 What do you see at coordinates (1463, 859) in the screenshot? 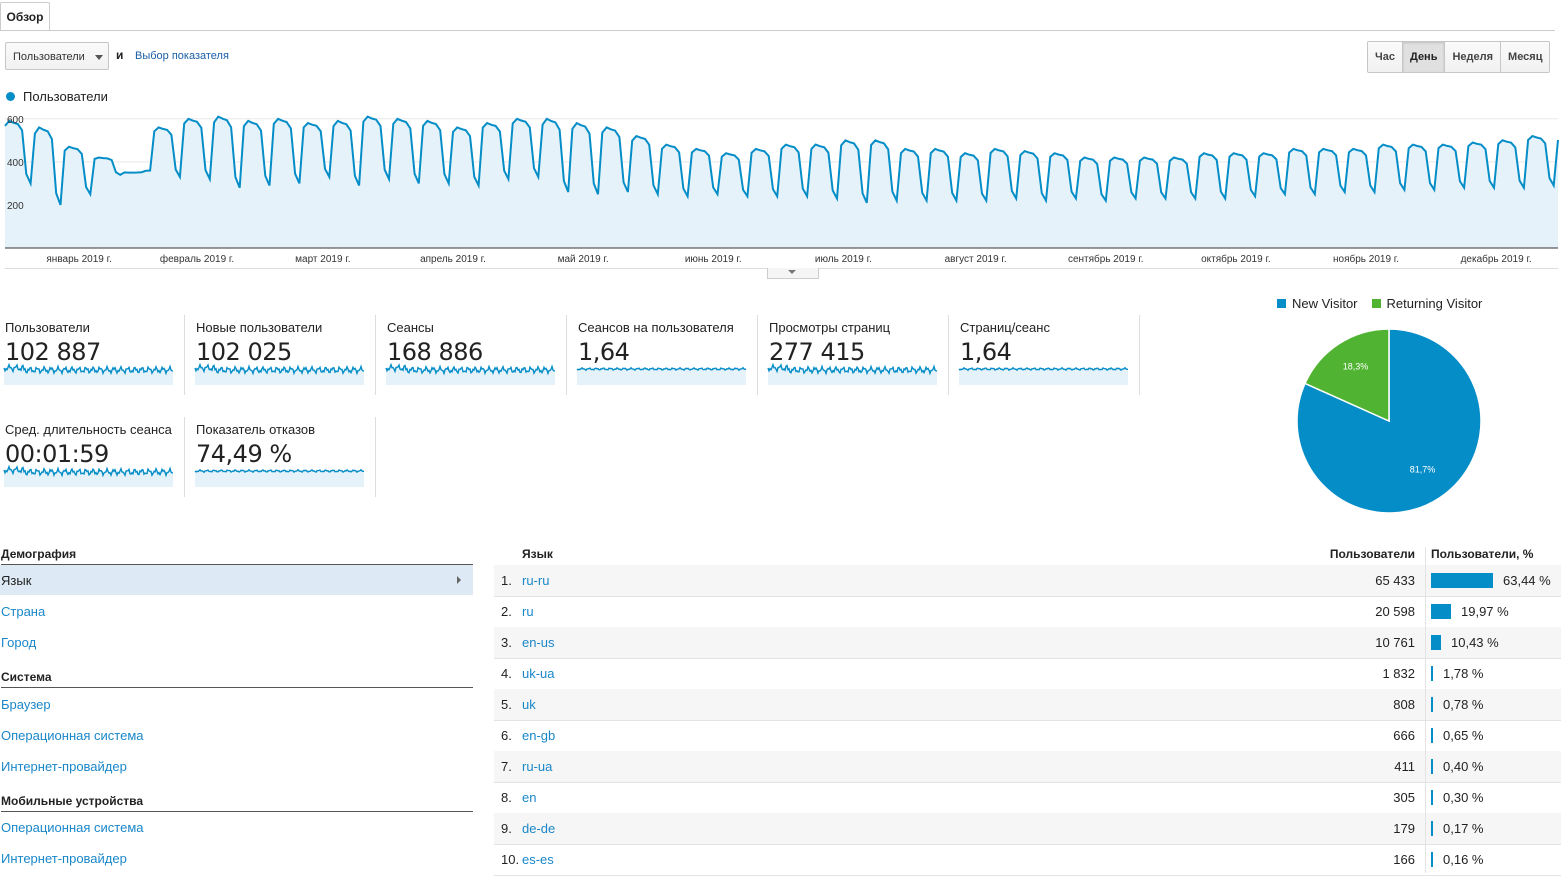
I see `row-pct: 0,16 %` at bounding box center [1463, 859].